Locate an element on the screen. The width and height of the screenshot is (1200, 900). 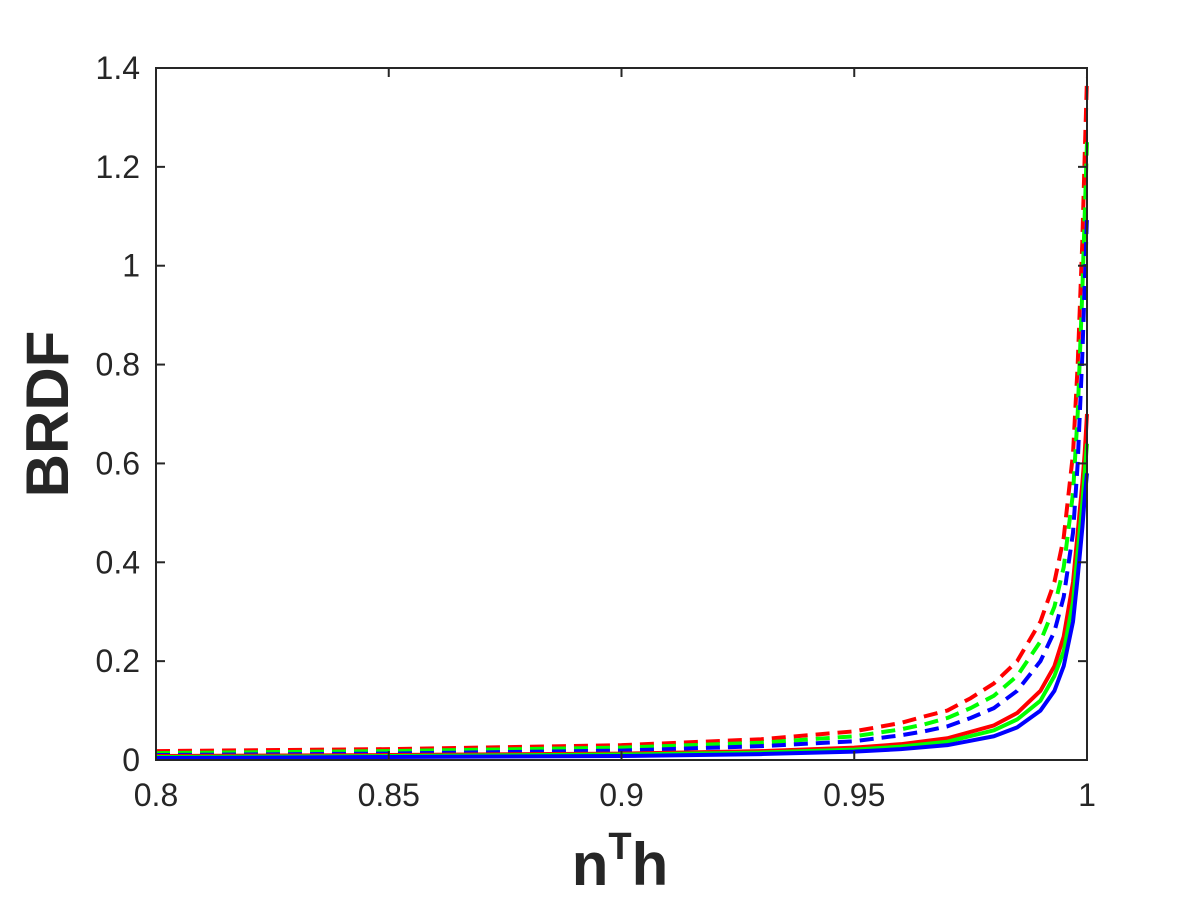
x-axis-label: nTh is located at coordinates (620, 862).